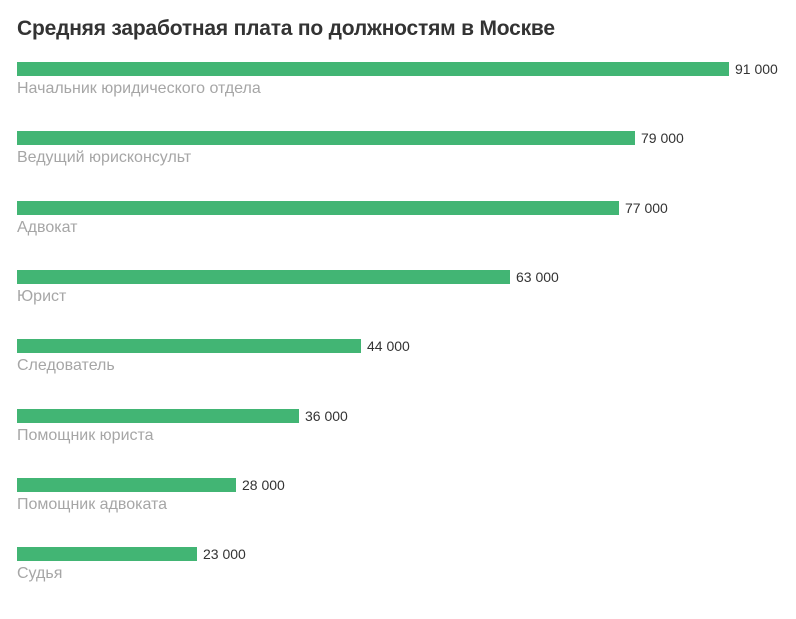 The height and width of the screenshot is (619, 796). What do you see at coordinates (326, 416) in the screenshot?
I see `bar-value-label: 36 000` at bounding box center [326, 416].